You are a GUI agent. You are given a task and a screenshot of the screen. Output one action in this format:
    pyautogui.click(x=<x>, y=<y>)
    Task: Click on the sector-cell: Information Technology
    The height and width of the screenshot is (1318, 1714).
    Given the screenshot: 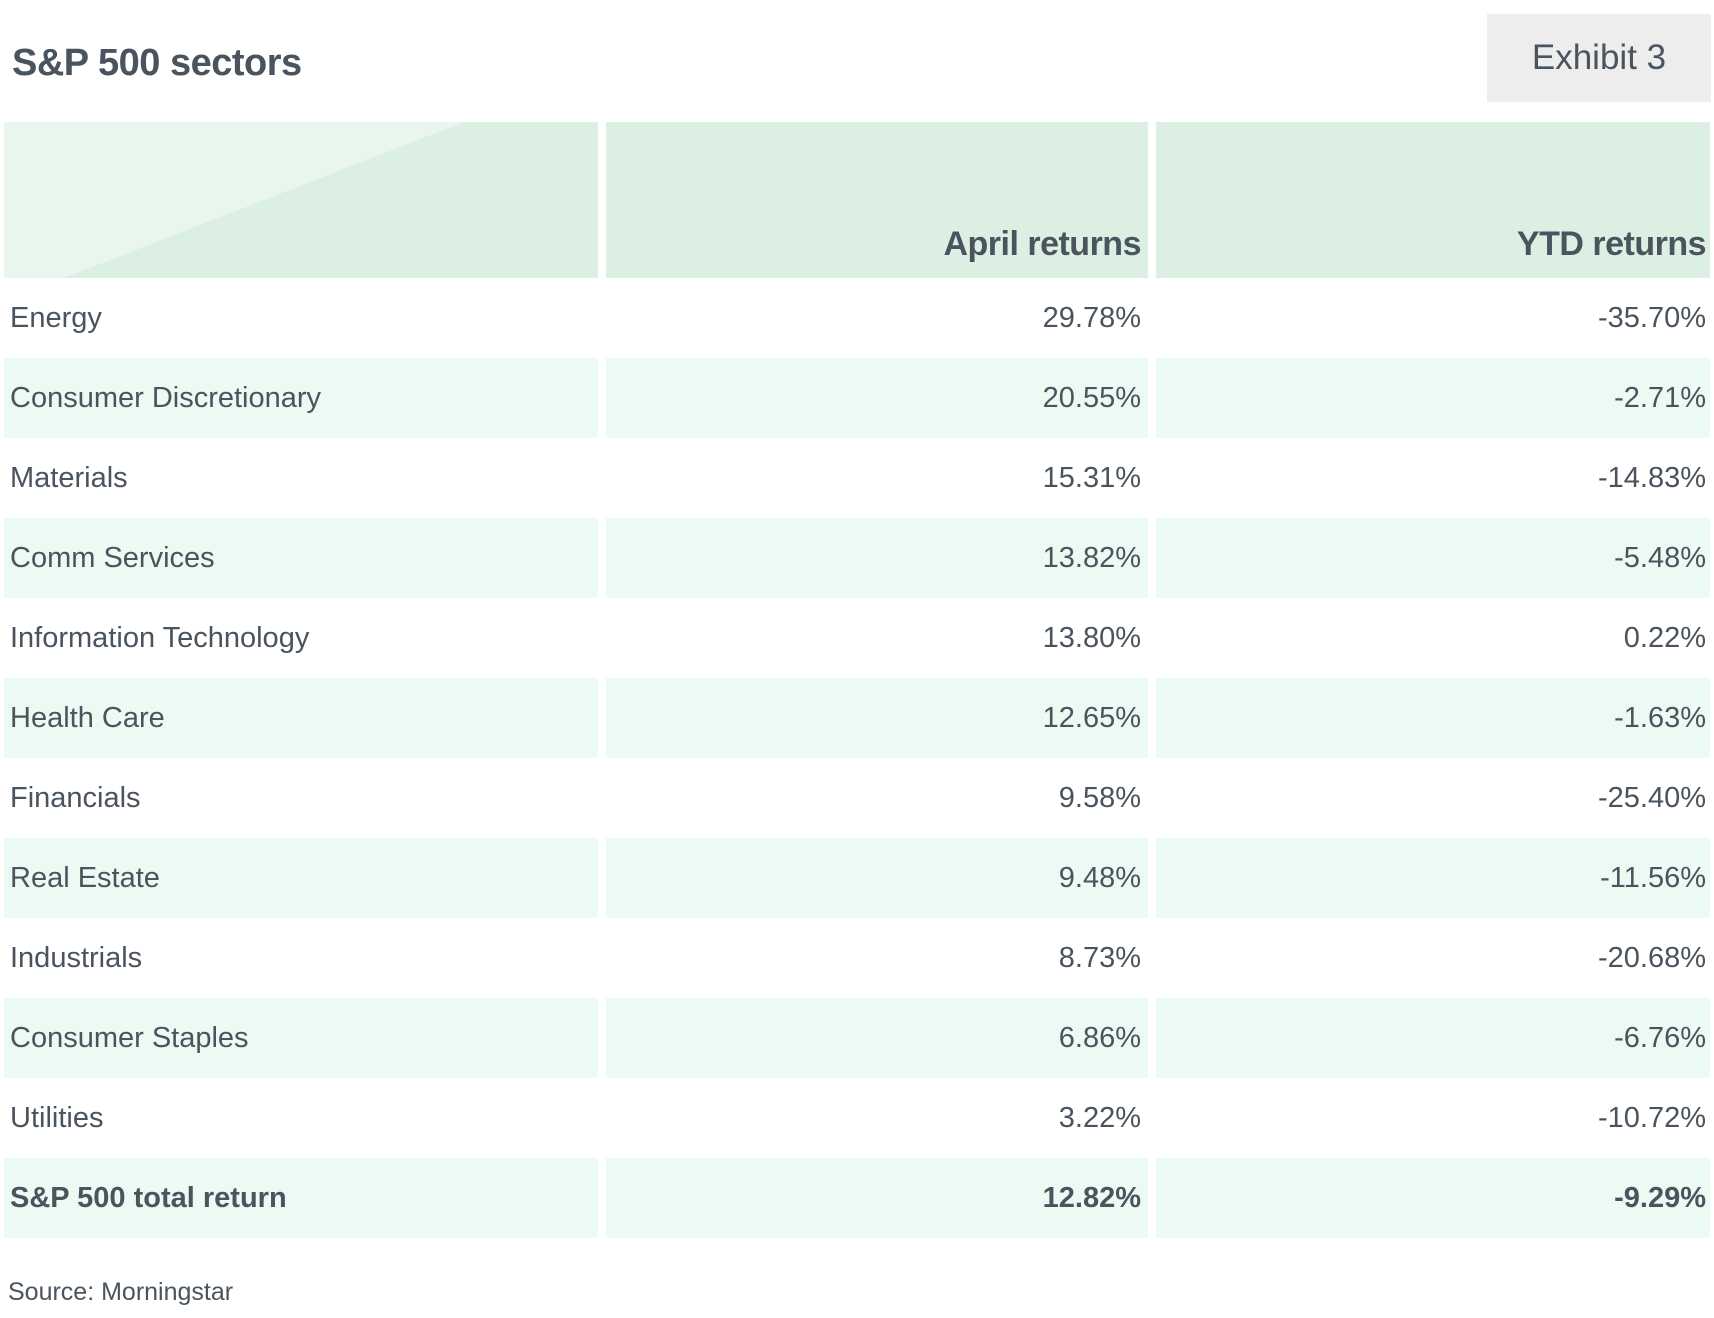 What is the action you would take?
    pyautogui.click(x=160, y=637)
    